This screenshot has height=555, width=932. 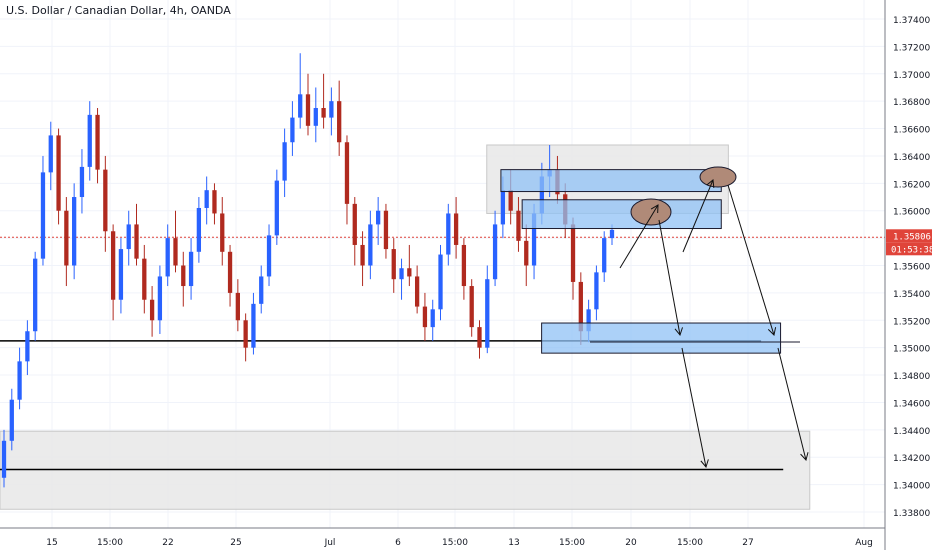 What do you see at coordinates (51, 543) in the screenshot?
I see `x-tick-label: 15` at bounding box center [51, 543].